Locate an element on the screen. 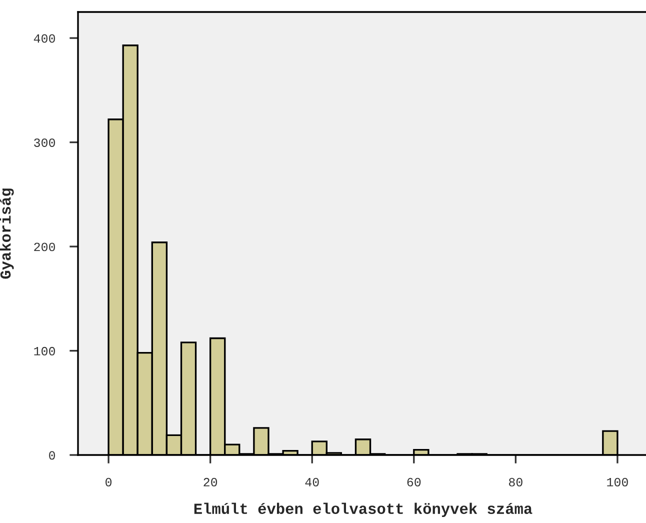 Image resolution: width=646 pixels, height=523 pixels. x-tick-label: 60 is located at coordinates (414, 482).